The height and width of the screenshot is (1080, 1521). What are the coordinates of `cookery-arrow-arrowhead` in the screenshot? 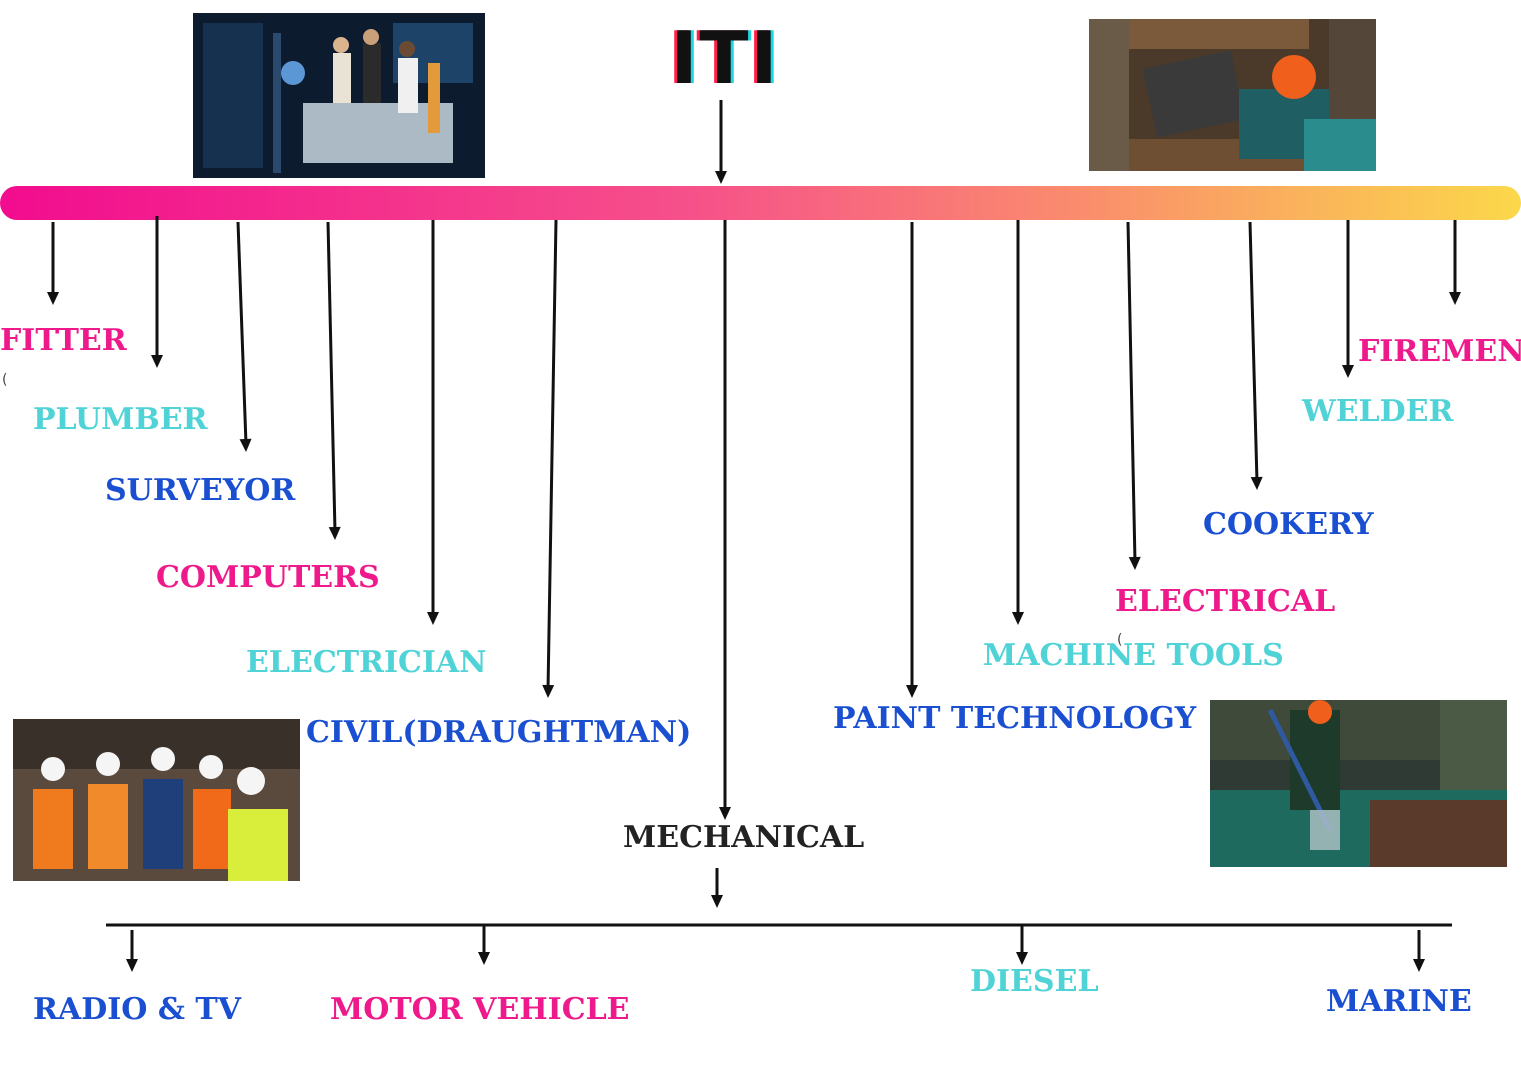 It's located at (1256, 483).